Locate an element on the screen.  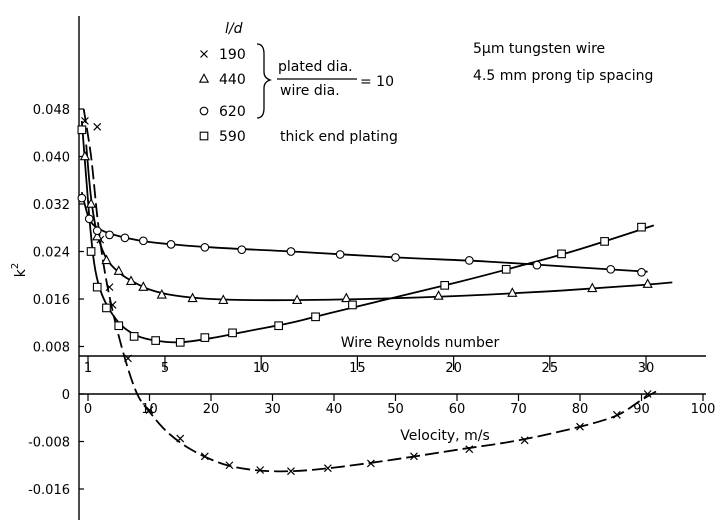
x-tick-label: 30 is located at coordinates (272, 409).